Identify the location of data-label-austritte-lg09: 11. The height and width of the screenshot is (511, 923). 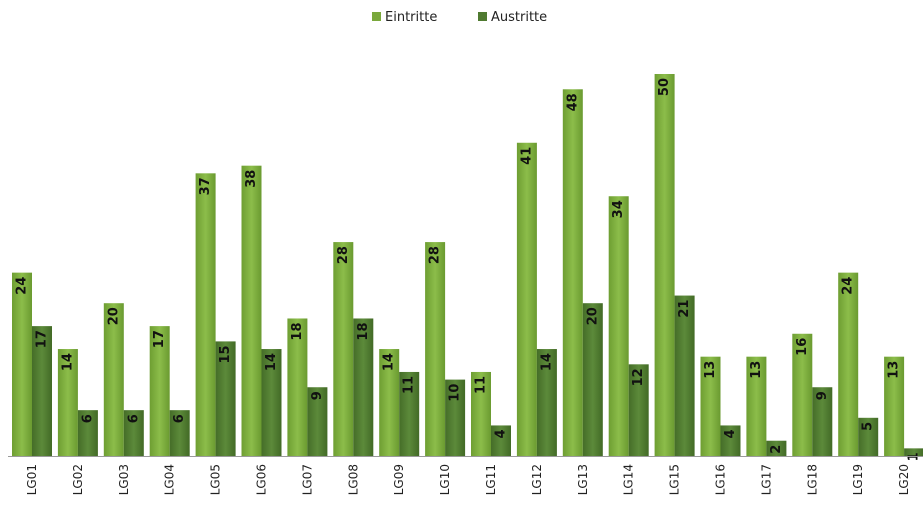
(409, 385).